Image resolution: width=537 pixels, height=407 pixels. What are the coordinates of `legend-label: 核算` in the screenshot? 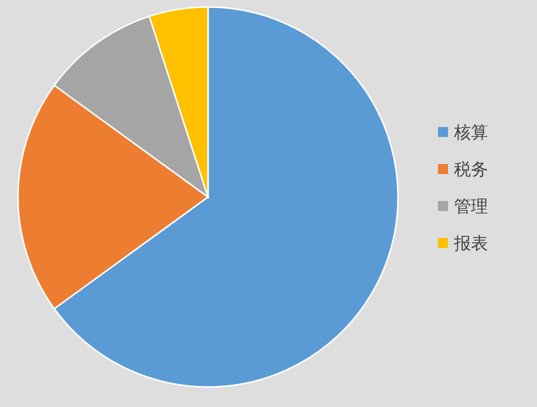 It's located at (470, 133).